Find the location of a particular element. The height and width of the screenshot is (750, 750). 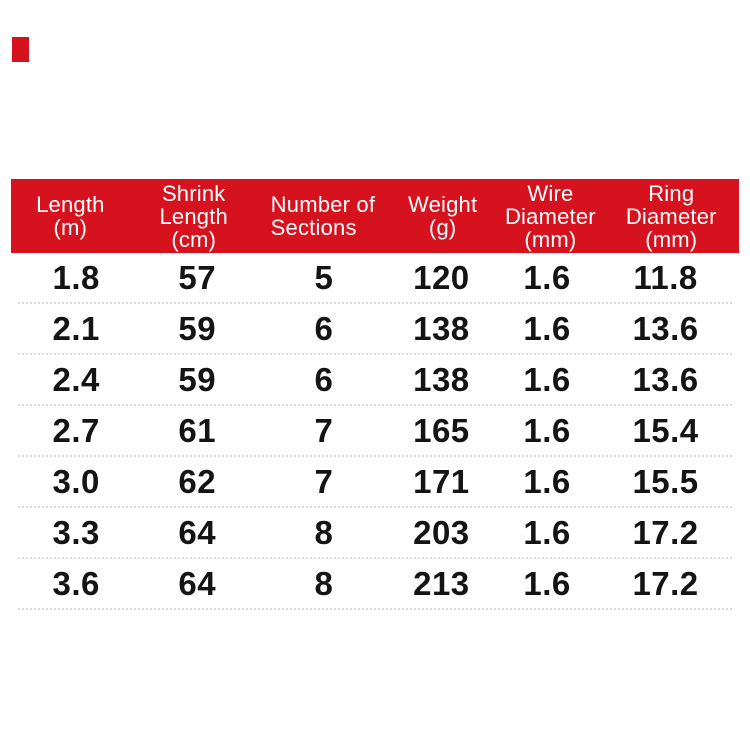

header-line: Wire is located at coordinates (550, 193).